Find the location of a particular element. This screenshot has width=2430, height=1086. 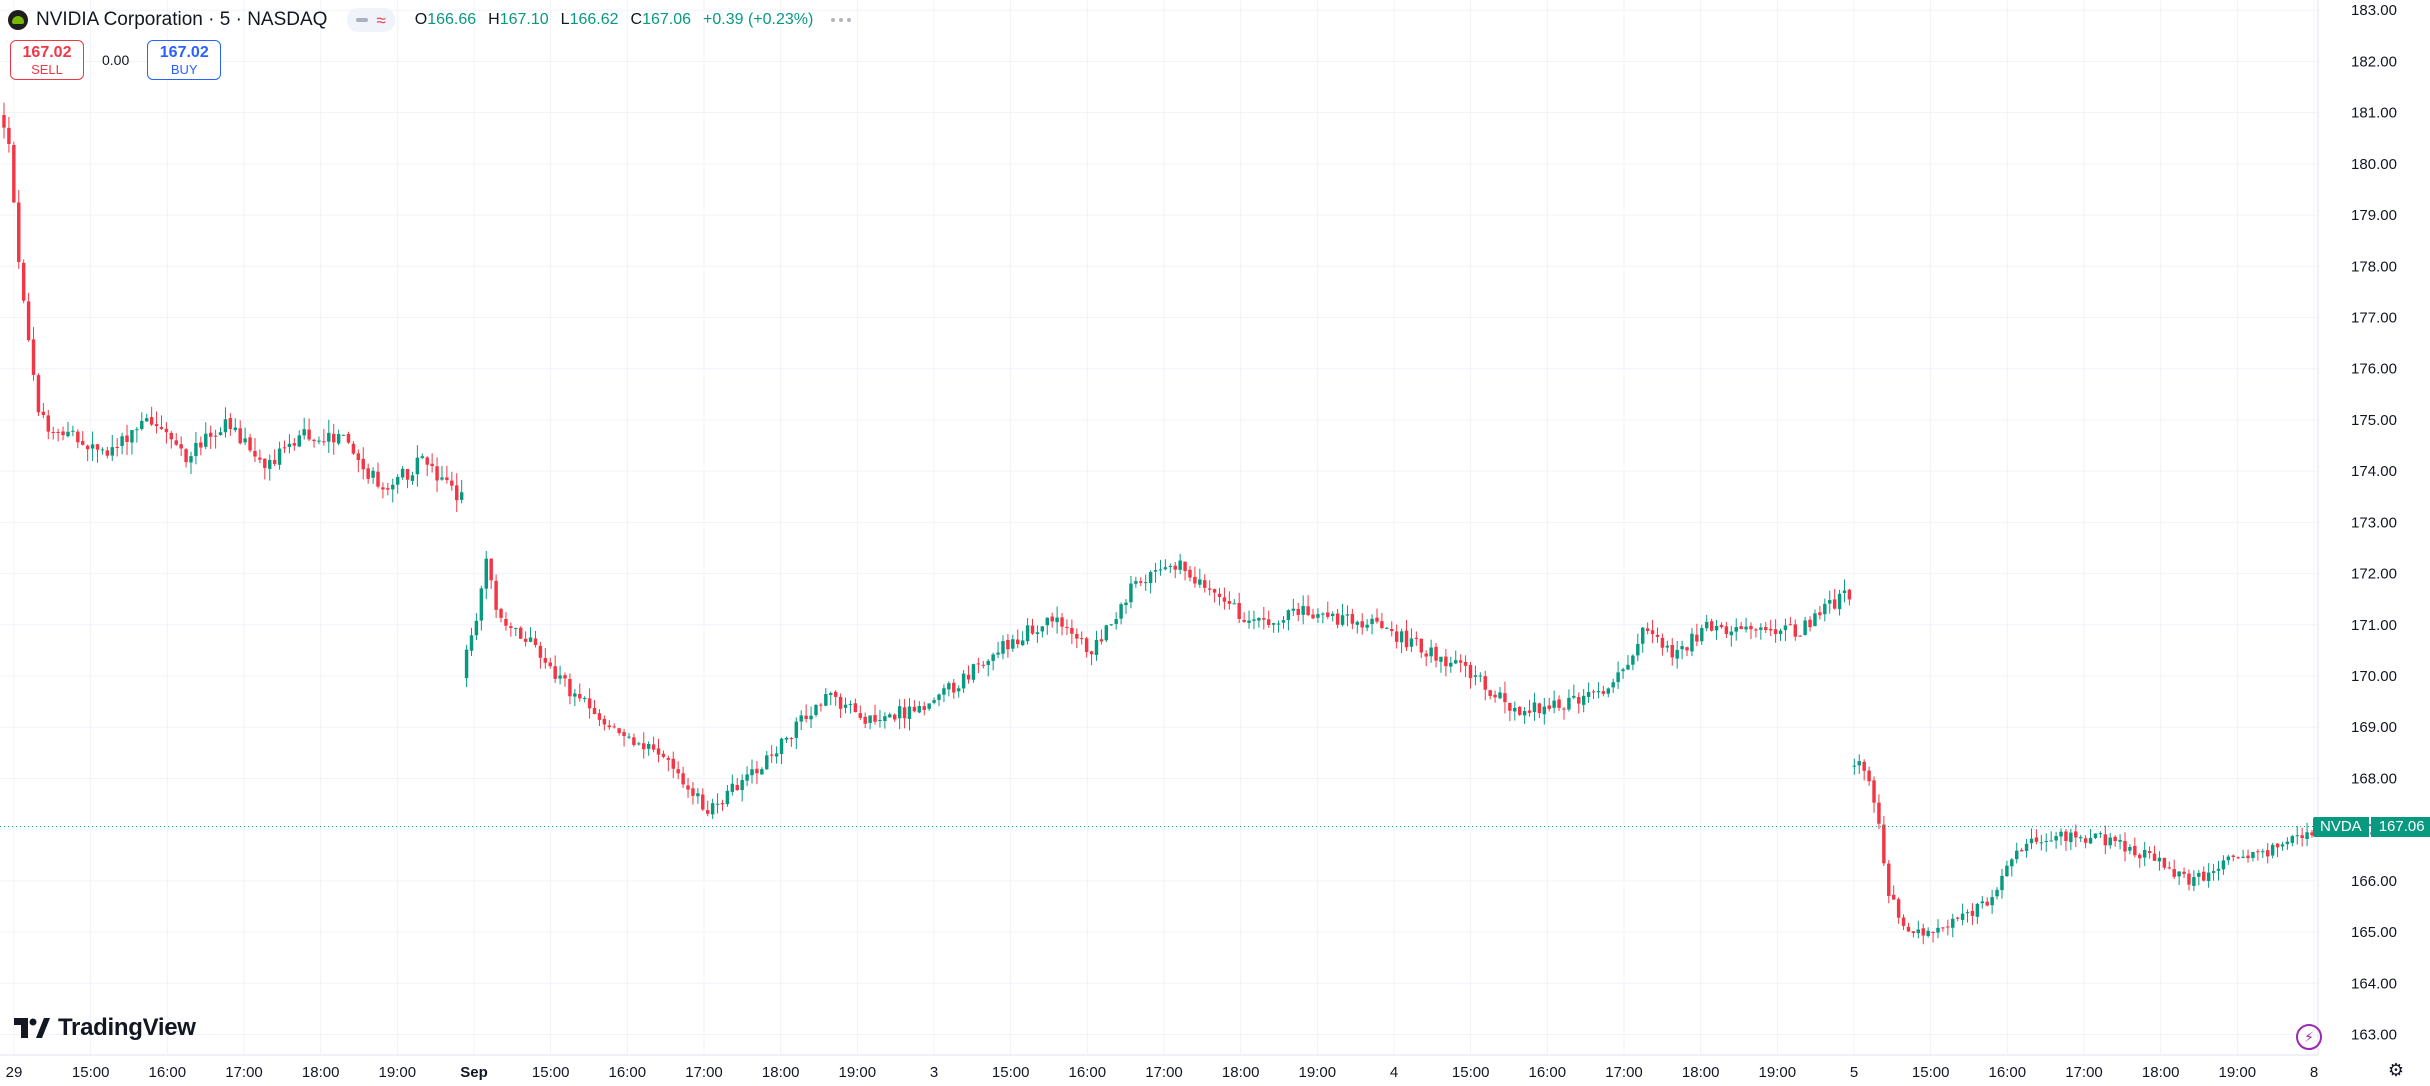

lightning-icon: ⚡ is located at coordinates (2309, 1037).